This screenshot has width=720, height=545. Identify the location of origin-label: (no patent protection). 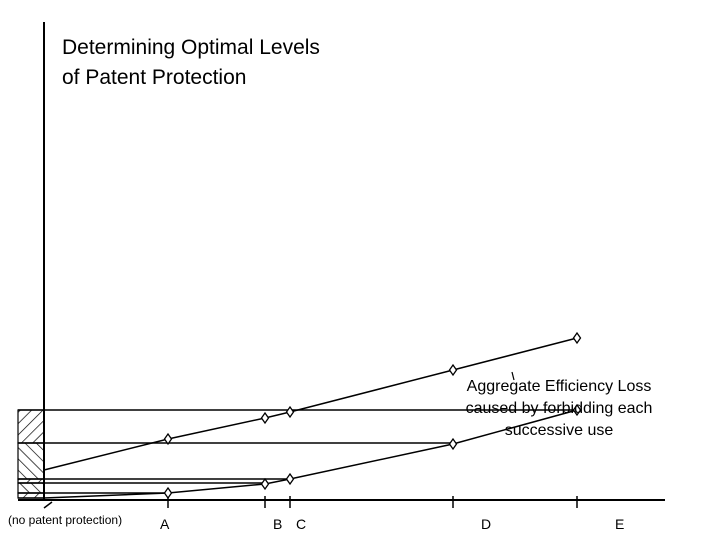
(65, 520).